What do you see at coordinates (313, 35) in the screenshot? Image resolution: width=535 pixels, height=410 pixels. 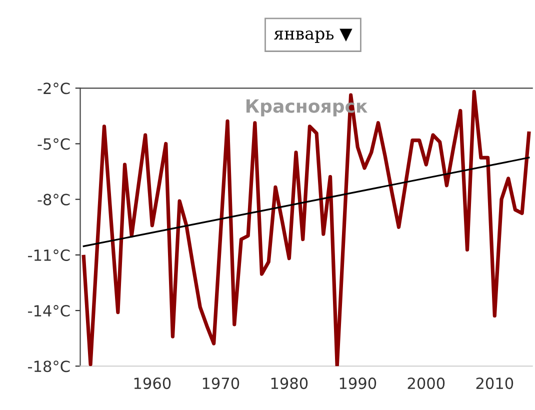 I see `chart-subtitle: январь ▼` at bounding box center [313, 35].